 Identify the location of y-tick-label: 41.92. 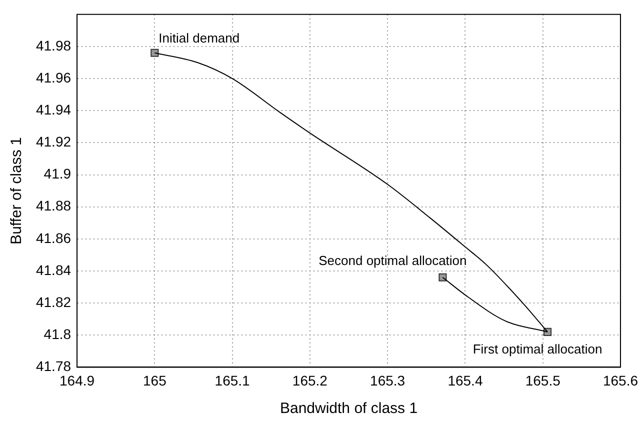
(54, 142).